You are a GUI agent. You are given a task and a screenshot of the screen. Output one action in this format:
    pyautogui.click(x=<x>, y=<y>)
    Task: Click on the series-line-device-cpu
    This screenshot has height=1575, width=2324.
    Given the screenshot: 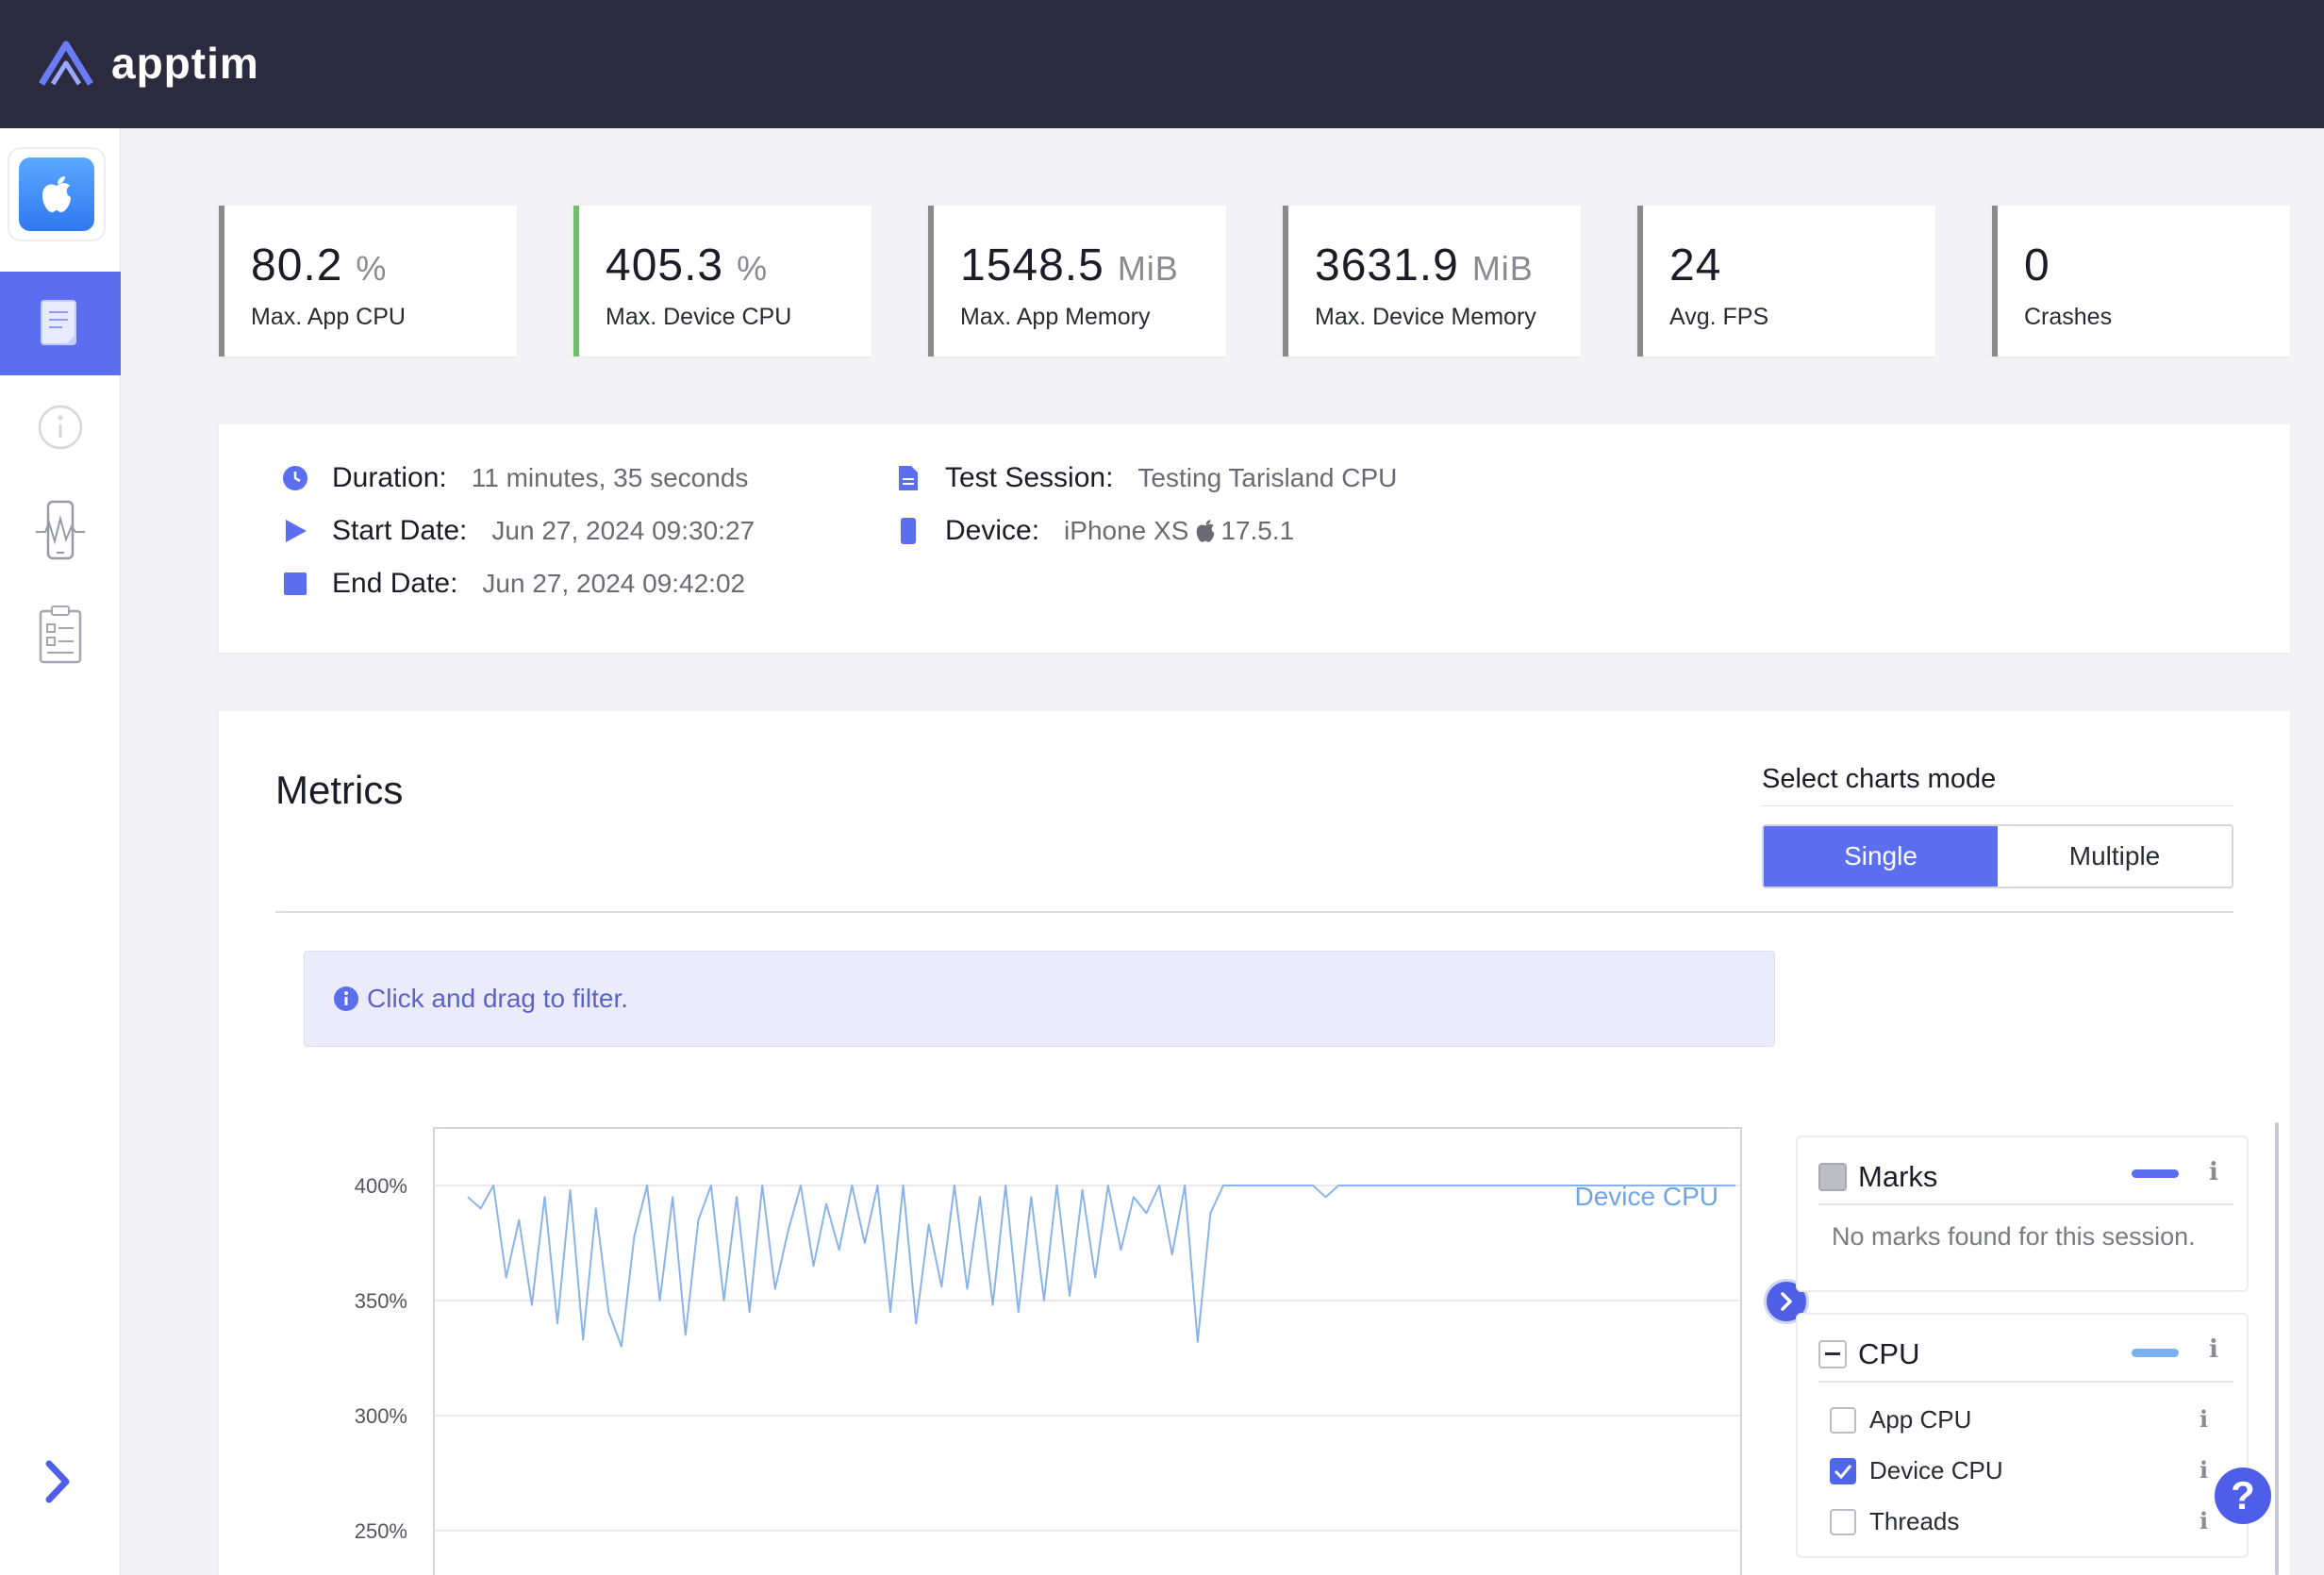 What is the action you would take?
    pyautogui.click(x=1101, y=1266)
    